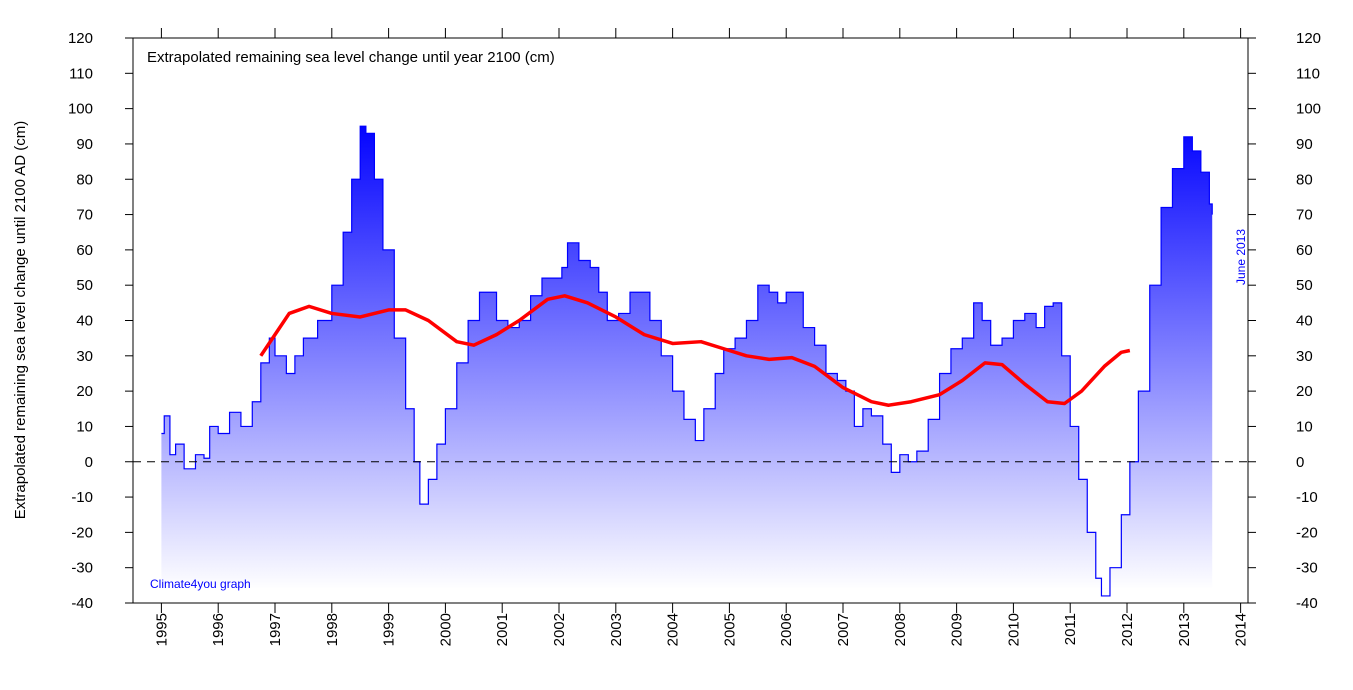 The height and width of the screenshot is (690, 1353). Describe the element at coordinates (1300, 462) in the screenshot. I see `y2-tick-label: 0` at that location.